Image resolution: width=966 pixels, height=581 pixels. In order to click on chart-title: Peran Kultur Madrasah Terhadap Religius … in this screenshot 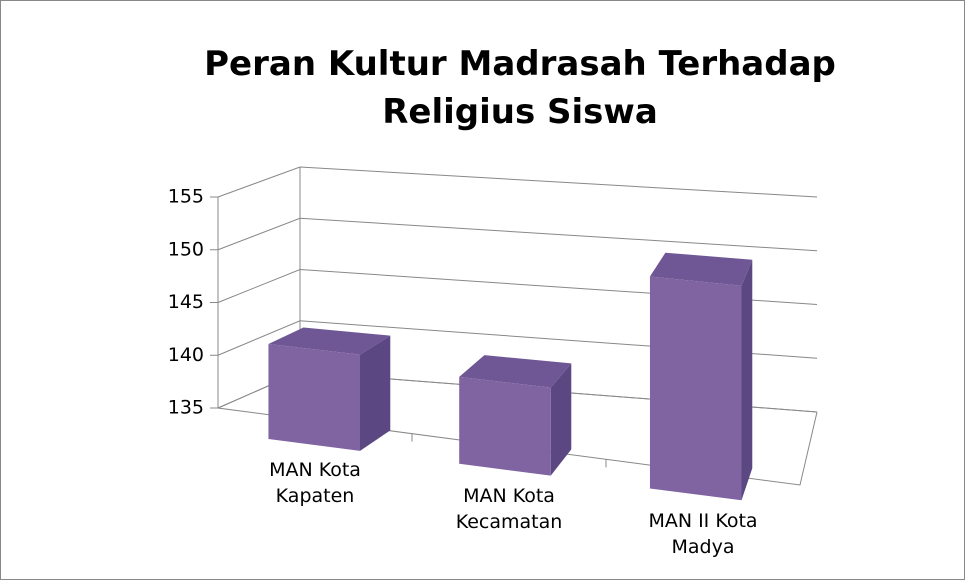, I will do `click(520, 88)`.